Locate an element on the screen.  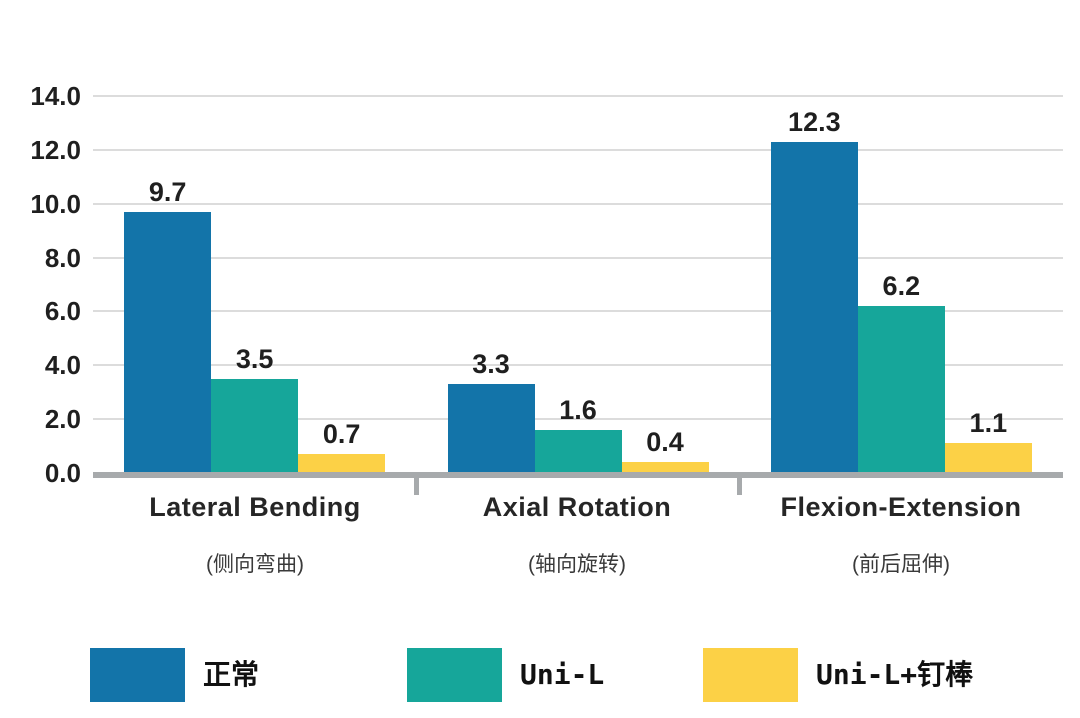
legend-label-uni-l-rod: Uni-L+钉棒 is located at coordinates (895, 674).